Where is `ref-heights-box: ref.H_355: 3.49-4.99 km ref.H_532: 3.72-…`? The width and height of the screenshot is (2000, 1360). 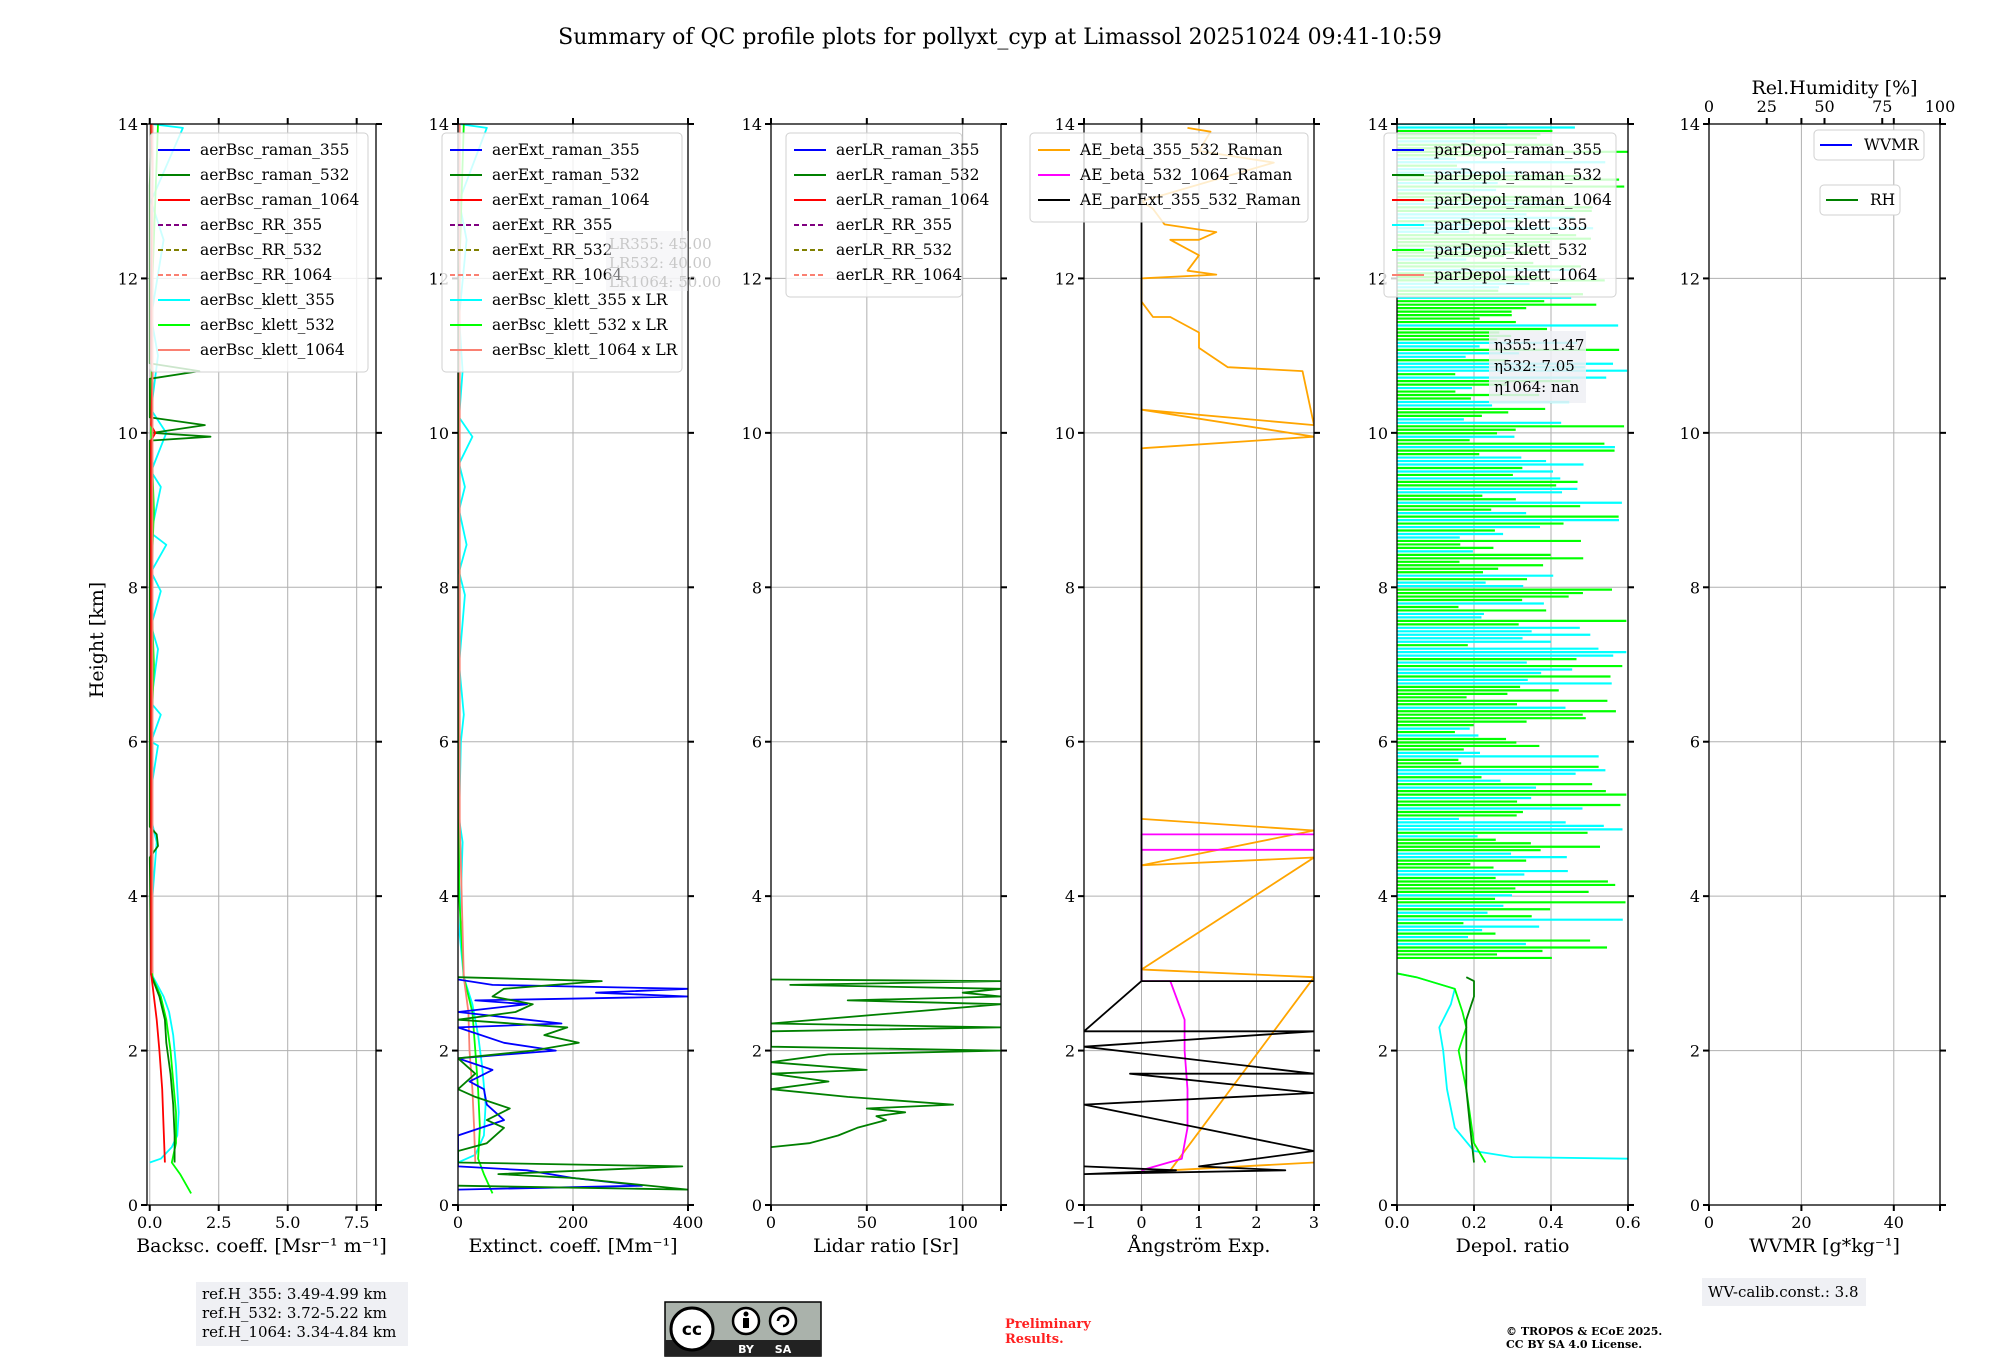 ref-heights-box: ref.H_355: 3.49-4.99 km ref.H_532: 3.72-… is located at coordinates (302, 1314).